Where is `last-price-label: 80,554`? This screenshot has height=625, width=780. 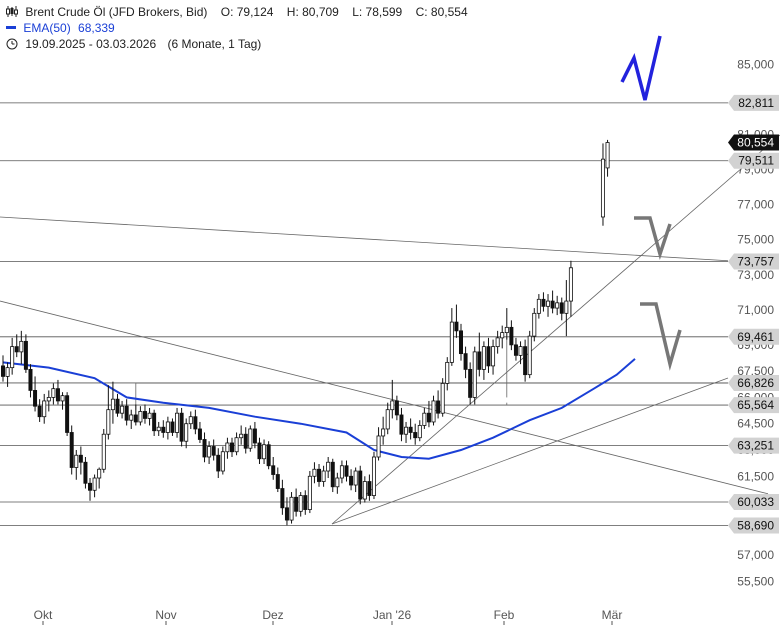
last-price-label: 80,554 is located at coordinates (753, 142).